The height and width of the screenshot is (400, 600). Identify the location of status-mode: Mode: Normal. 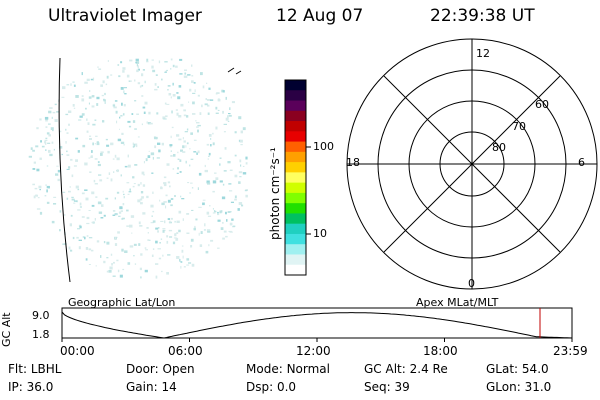
(288, 369).